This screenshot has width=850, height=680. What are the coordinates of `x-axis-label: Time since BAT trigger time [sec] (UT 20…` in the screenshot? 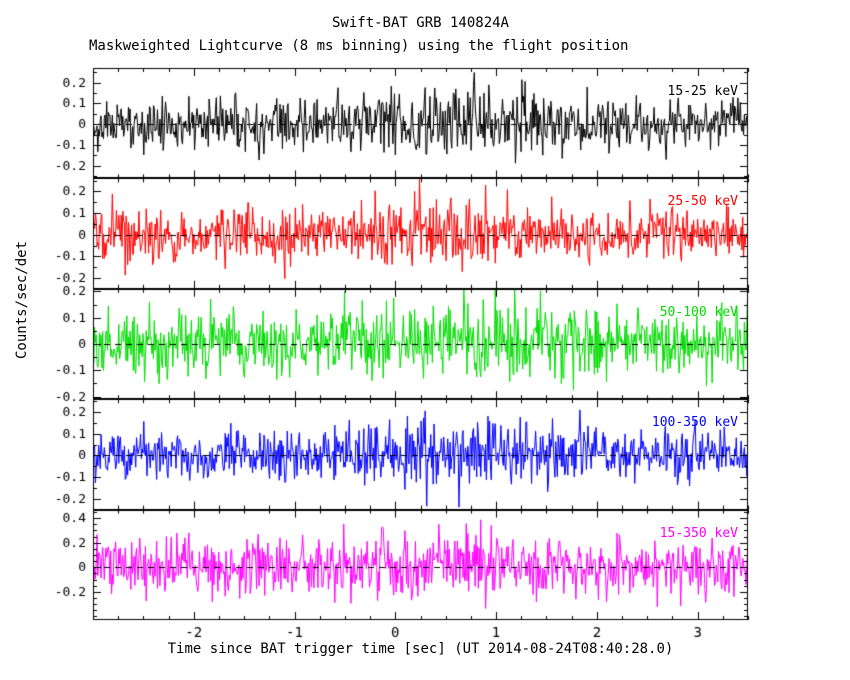 It's located at (420, 649).